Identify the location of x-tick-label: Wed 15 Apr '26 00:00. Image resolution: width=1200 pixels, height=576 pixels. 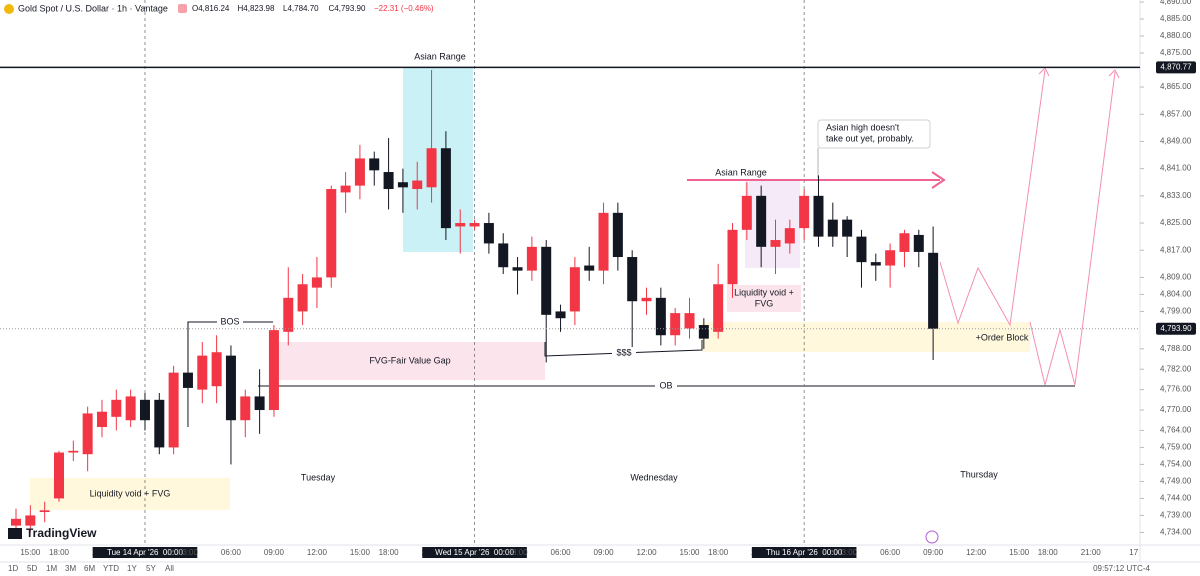
(474, 552).